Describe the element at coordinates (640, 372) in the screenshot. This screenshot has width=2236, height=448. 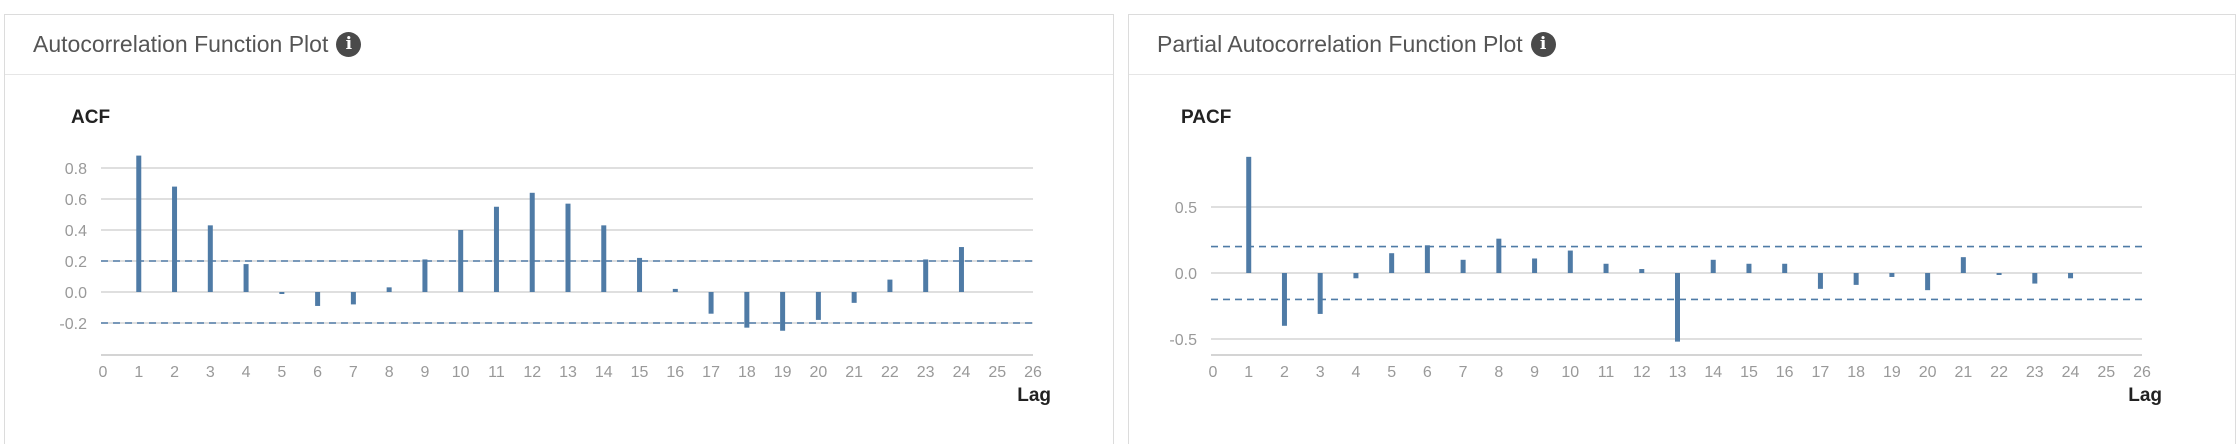
I see `x-tick-label: 15` at that location.